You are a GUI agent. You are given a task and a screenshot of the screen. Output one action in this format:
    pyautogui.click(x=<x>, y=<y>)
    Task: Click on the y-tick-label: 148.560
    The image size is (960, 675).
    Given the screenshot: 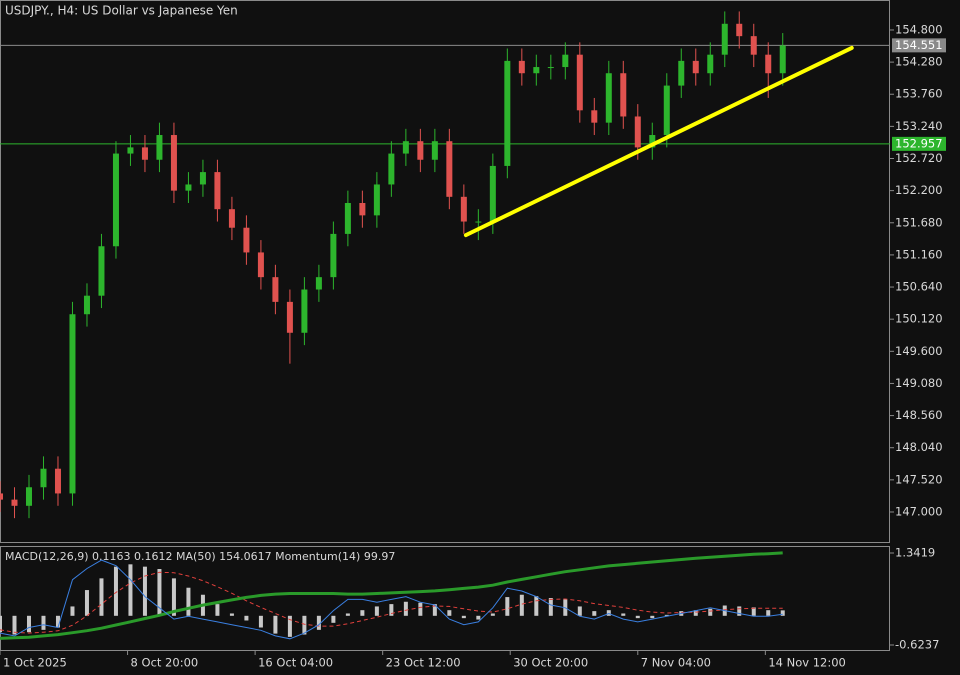 What is the action you would take?
    pyautogui.click(x=919, y=415)
    